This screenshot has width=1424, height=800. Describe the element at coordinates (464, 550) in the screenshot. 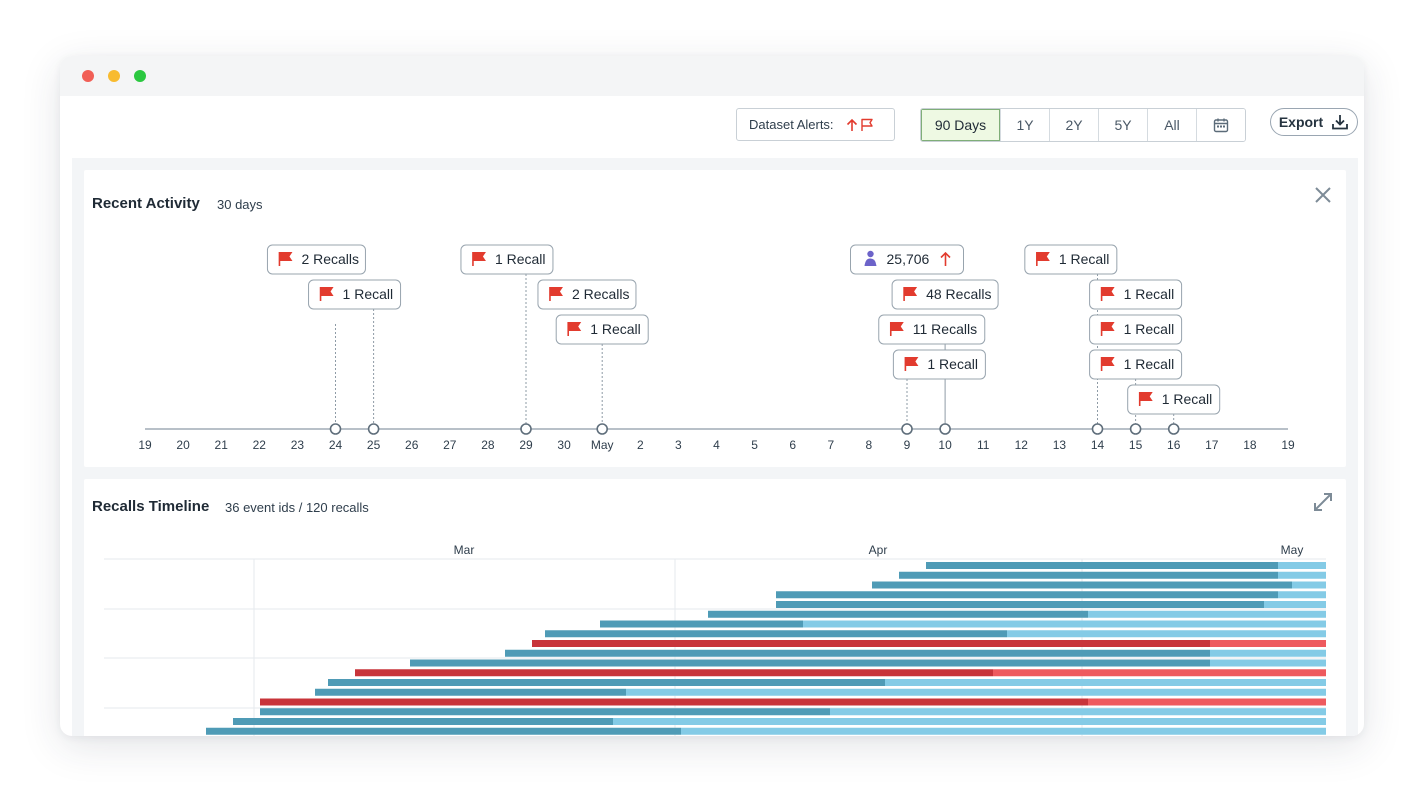

I see `month-label: Mar` at that location.